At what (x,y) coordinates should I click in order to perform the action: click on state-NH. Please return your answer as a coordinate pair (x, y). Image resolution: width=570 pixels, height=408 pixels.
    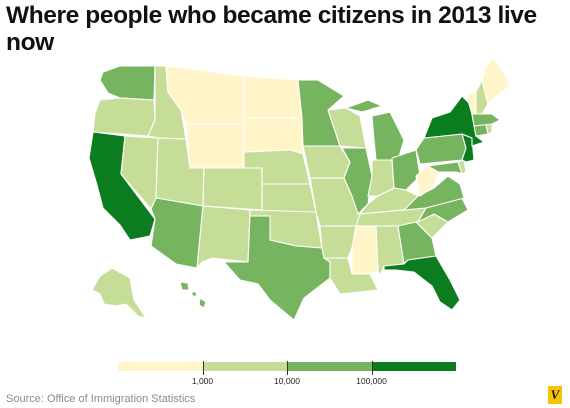
    Looking at the image, I should click on (482, 97).